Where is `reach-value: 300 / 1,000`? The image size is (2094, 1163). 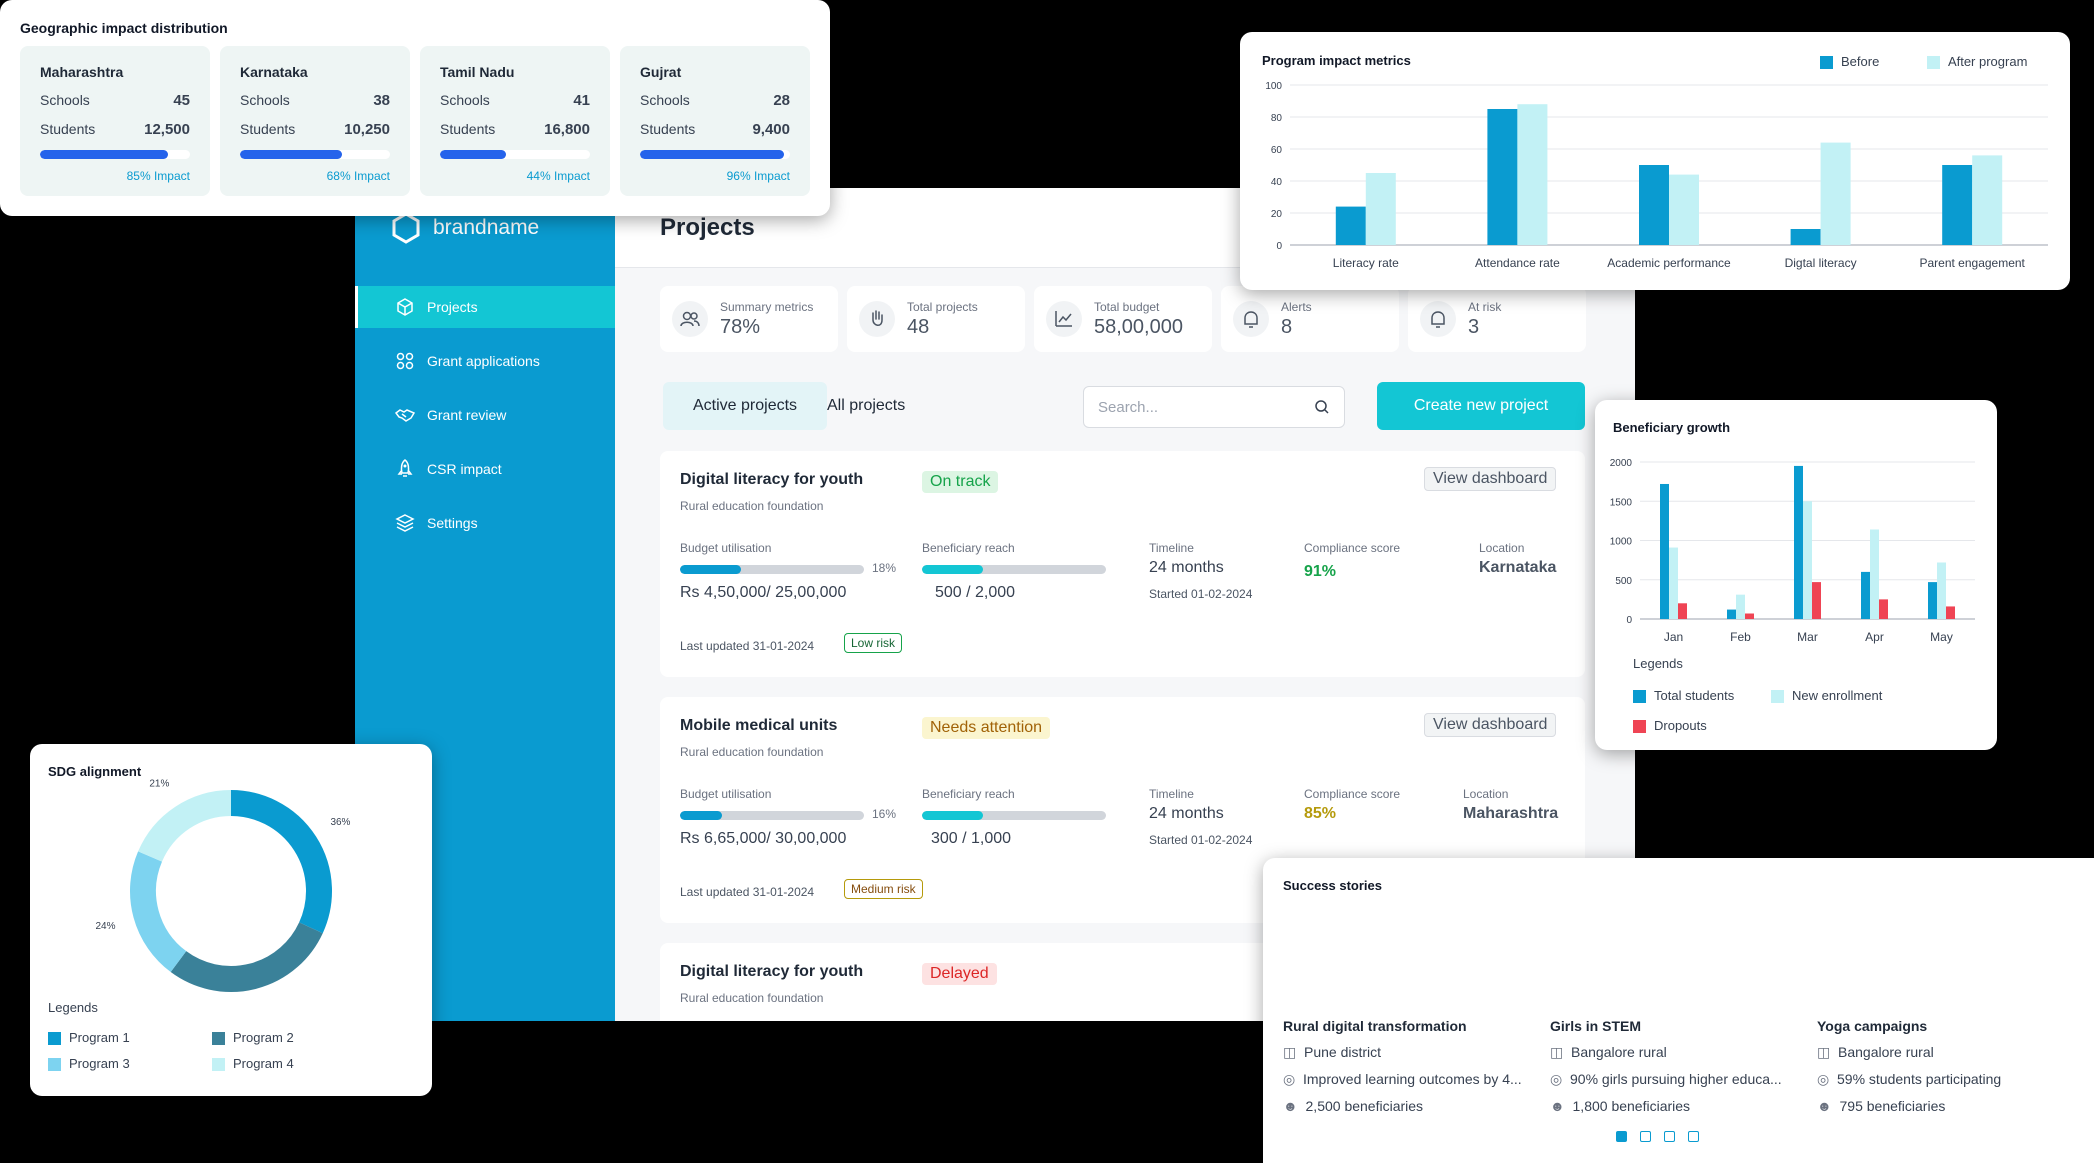 reach-value: 300 / 1,000 is located at coordinates (971, 838).